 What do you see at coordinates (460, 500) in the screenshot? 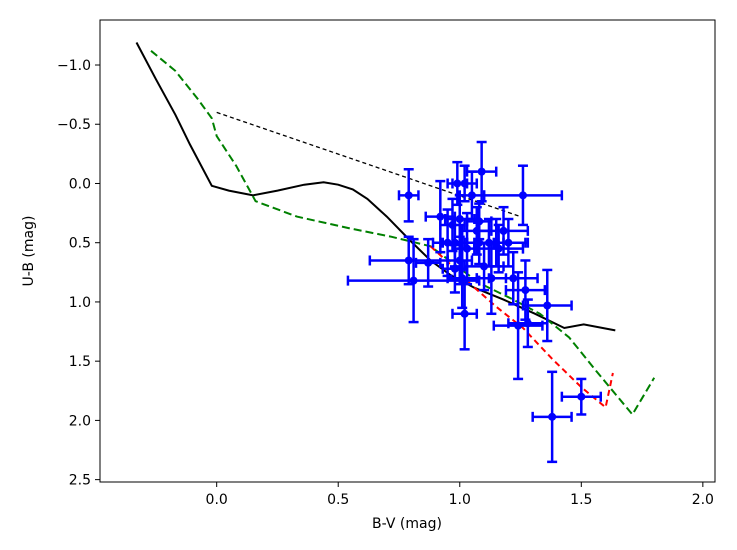
I see `x-tick-label: 1.0` at bounding box center [460, 500].